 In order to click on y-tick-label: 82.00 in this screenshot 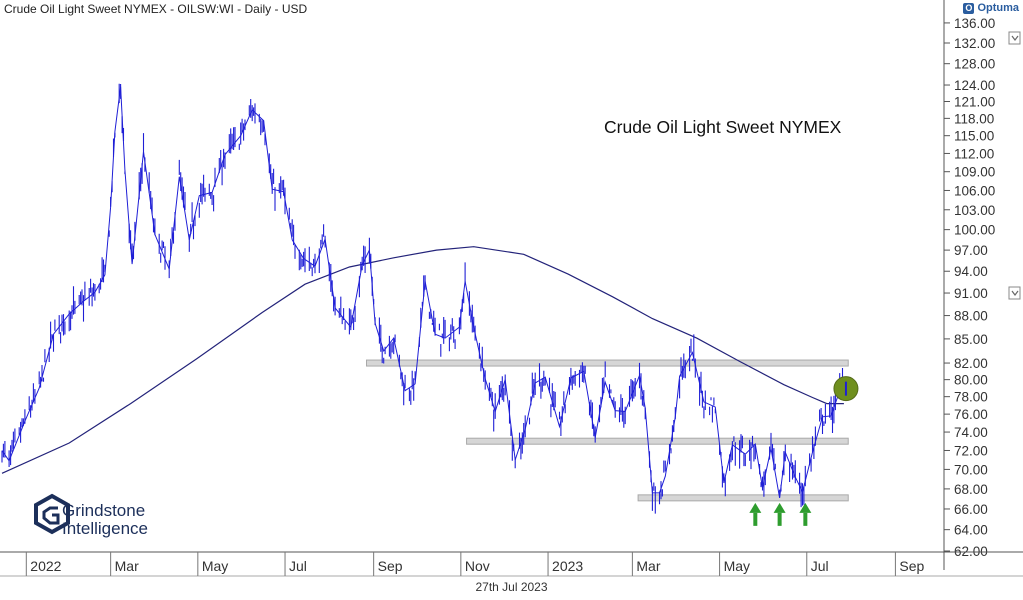, I will do `click(971, 363)`.